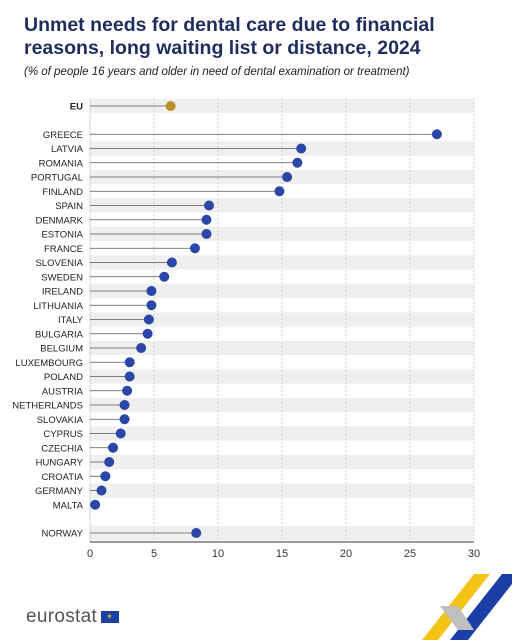 The width and height of the screenshot is (512, 640). What do you see at coordinates (60, 420) in the screenshot?
I see `category-label: SLOVAKIA` at bounding box center [60, 420].